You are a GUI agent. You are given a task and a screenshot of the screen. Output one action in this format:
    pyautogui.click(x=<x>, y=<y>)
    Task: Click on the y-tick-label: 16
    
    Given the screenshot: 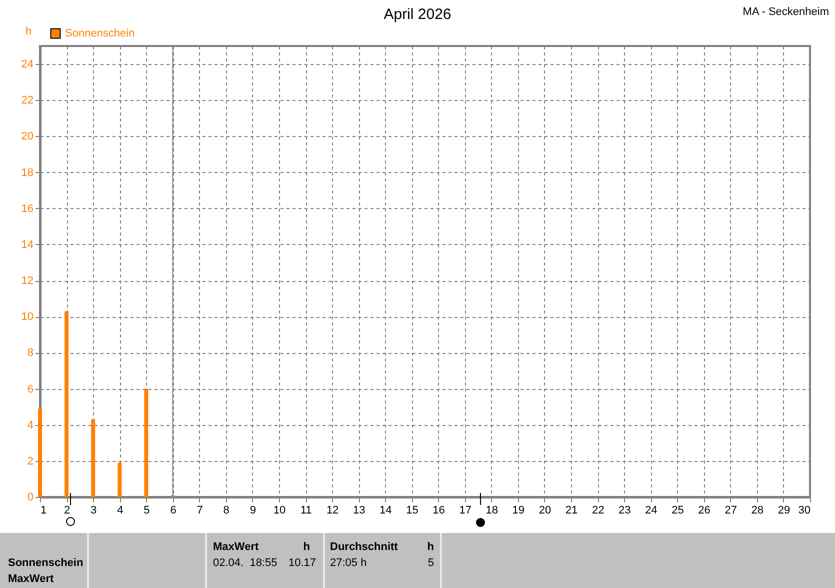 What is the action you would take?
    pyautogui.click(x=27, y=208)
    